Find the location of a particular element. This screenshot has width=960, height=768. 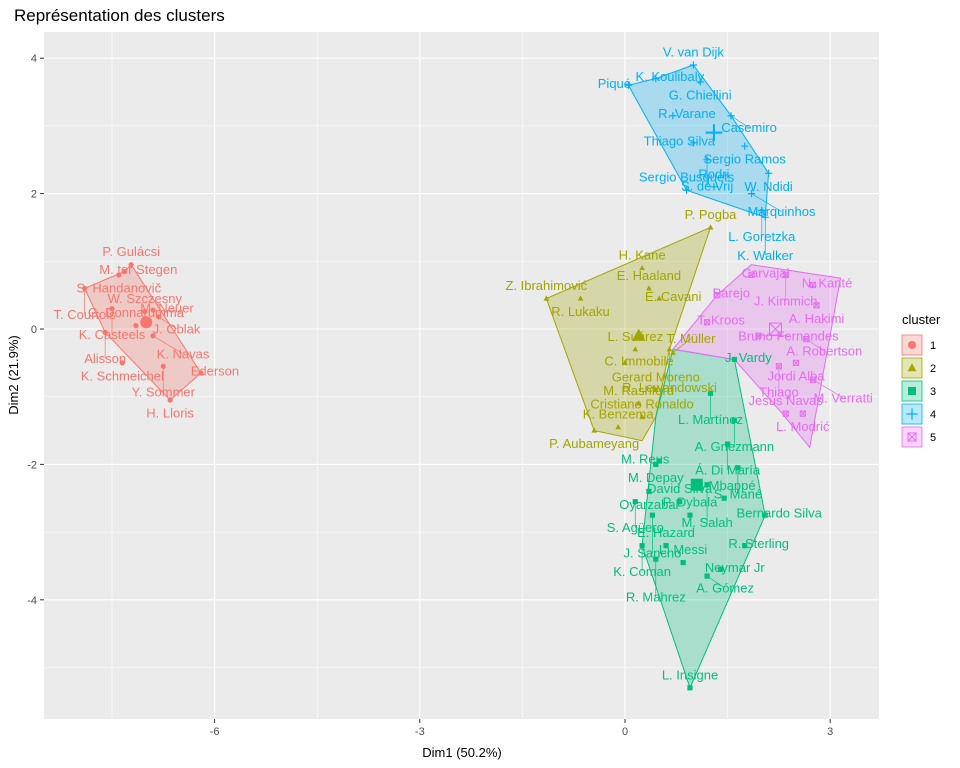

point-label: W. Szczęsny is located at coordinates (145, 298).